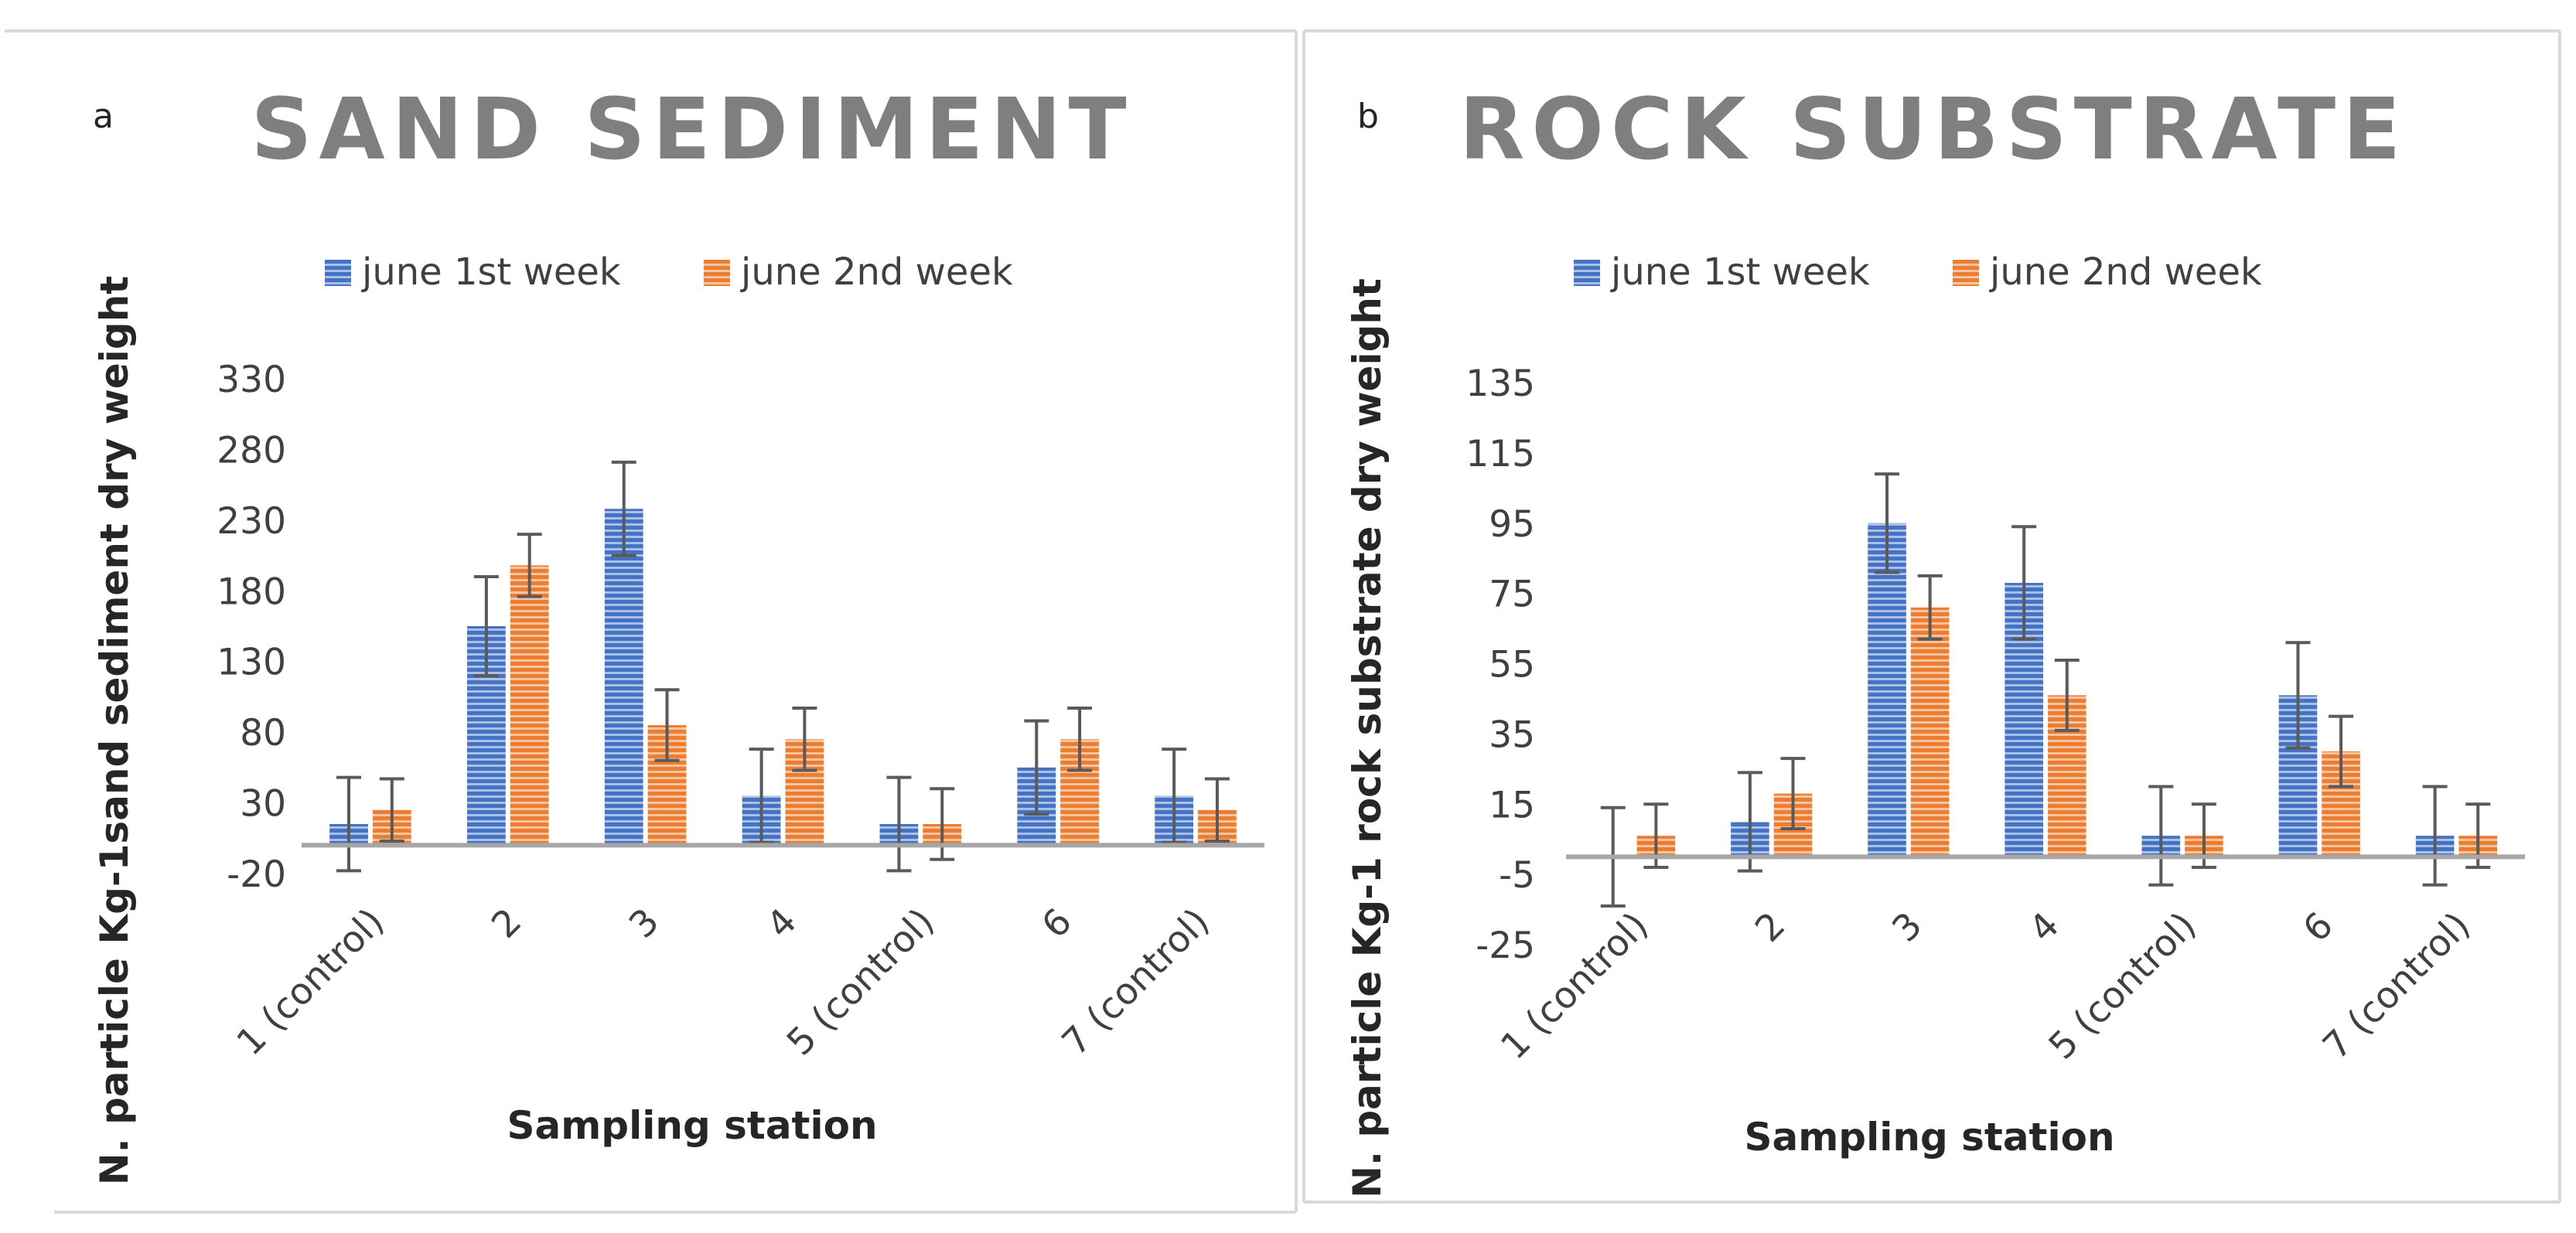 The image size is (2576, 1233). What do you see at coordinates (252, 380) in the screenshot?
I see `y-tick-label: 330` at bounding box center [252, 380].